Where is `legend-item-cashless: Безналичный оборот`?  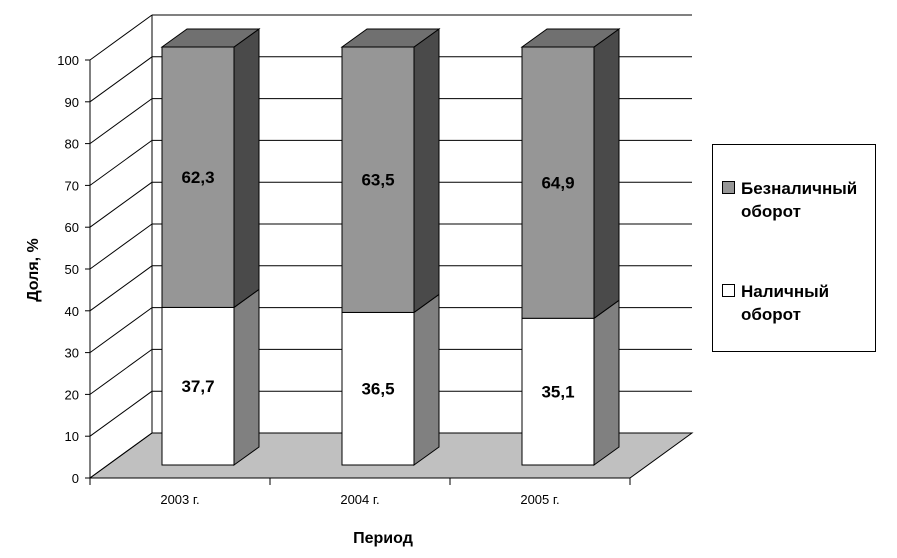 legend-item-cashless: Безналичный оборот is located at coordinates (801, 200).